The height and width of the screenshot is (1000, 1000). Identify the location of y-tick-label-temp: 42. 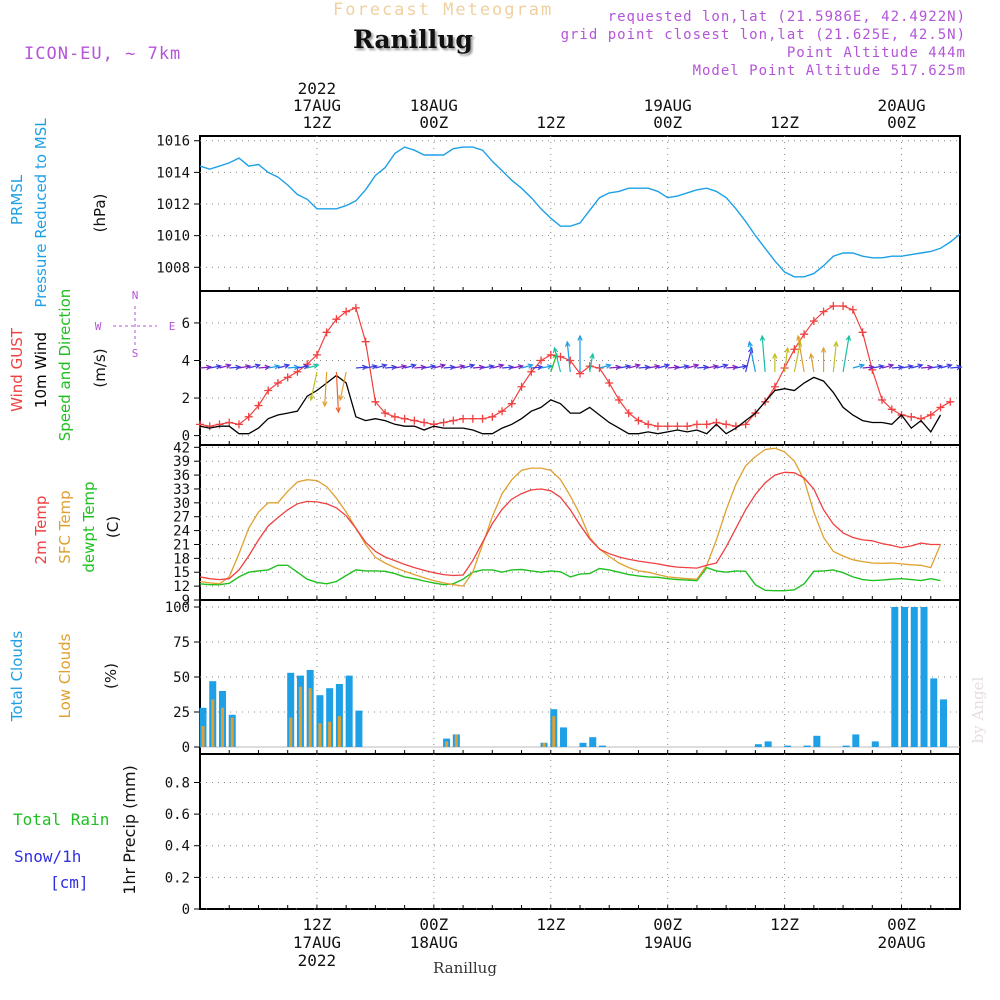
(181, 448).